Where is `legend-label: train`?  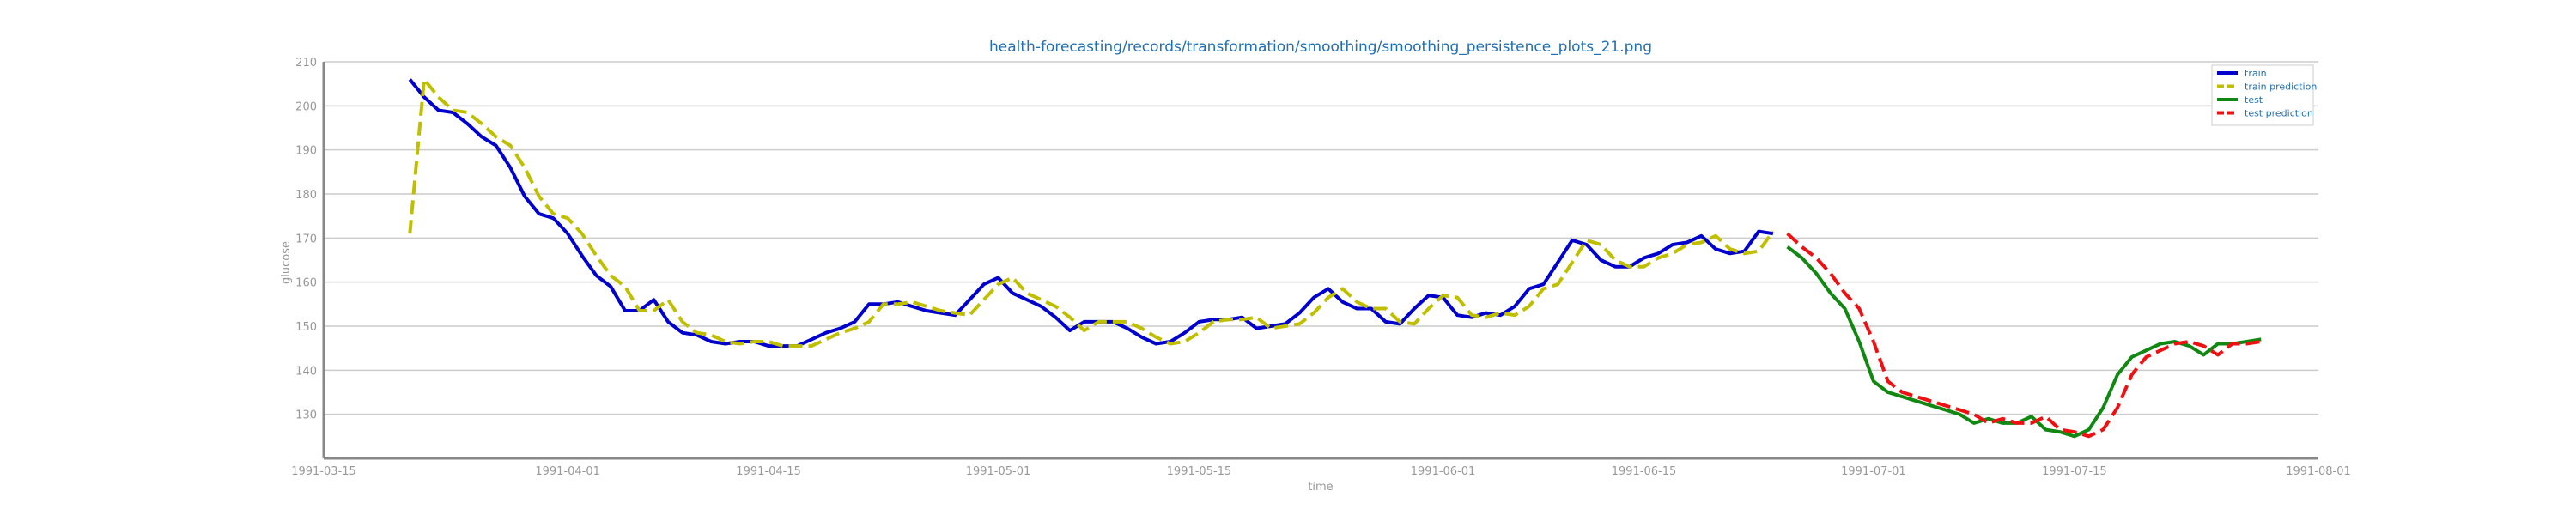
legend-label: train is located at coordinates (2256, 73).